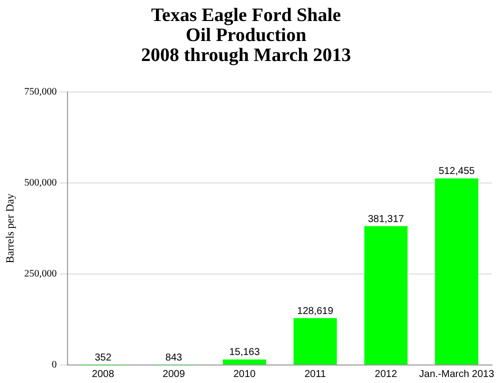 The image size is (500, 383). What do you see at coordinates (174, 374) in the screenshot?
I see `x-tick-label: 2009` at bounding box center [174, 374].